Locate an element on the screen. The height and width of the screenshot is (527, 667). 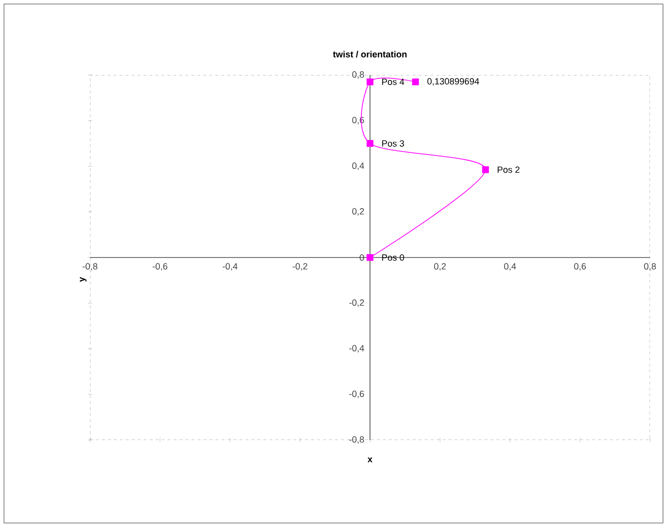
x-tick-label: 0,8 is located at coordinates (650, 267).